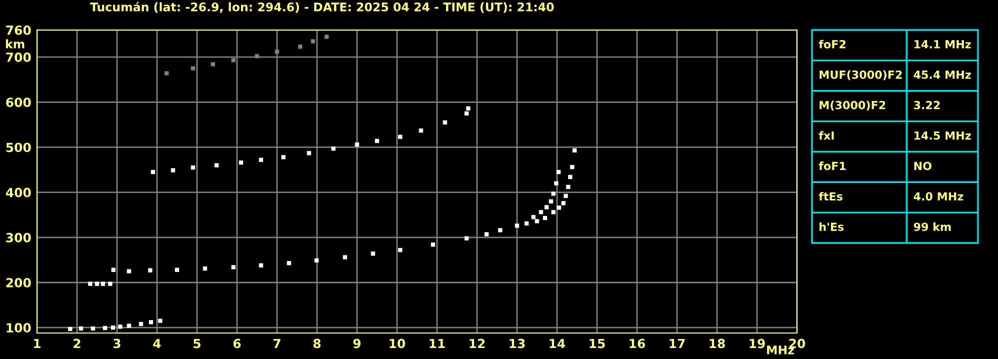 The image size is (998, 359). I want to click on text: ftEs, so click(830, 196).